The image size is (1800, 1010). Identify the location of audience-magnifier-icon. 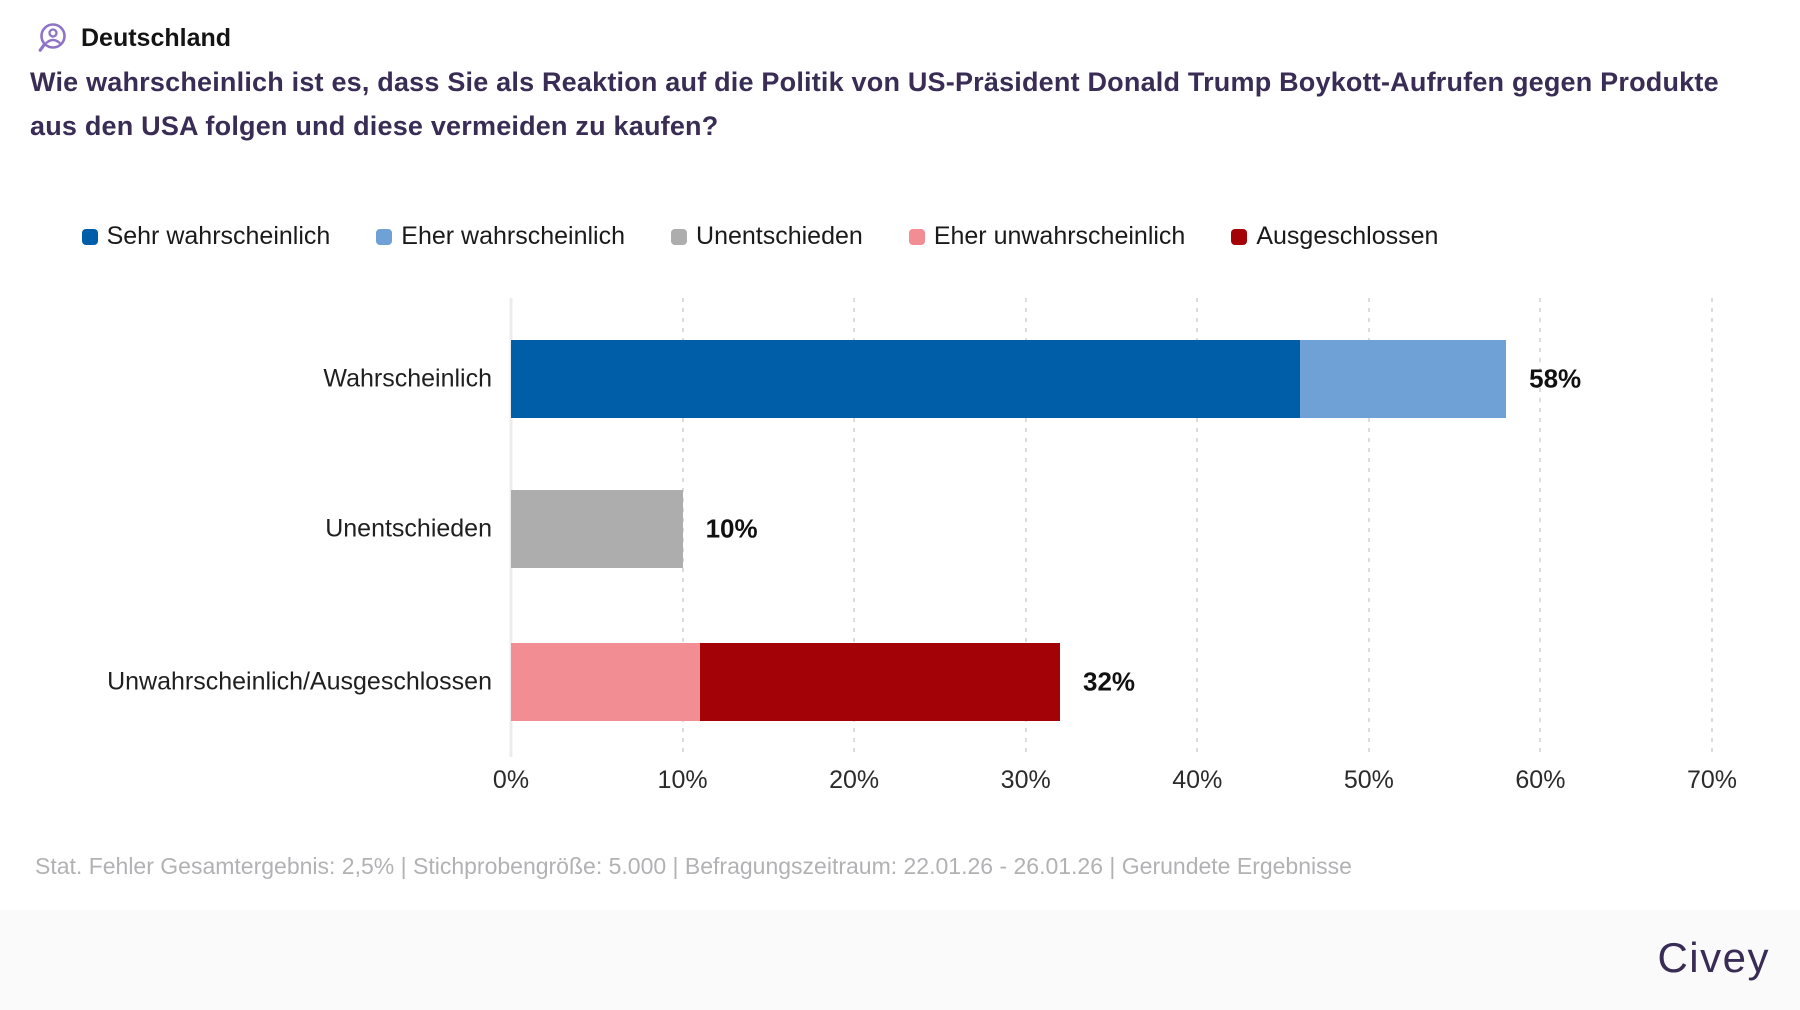
(52, 38).